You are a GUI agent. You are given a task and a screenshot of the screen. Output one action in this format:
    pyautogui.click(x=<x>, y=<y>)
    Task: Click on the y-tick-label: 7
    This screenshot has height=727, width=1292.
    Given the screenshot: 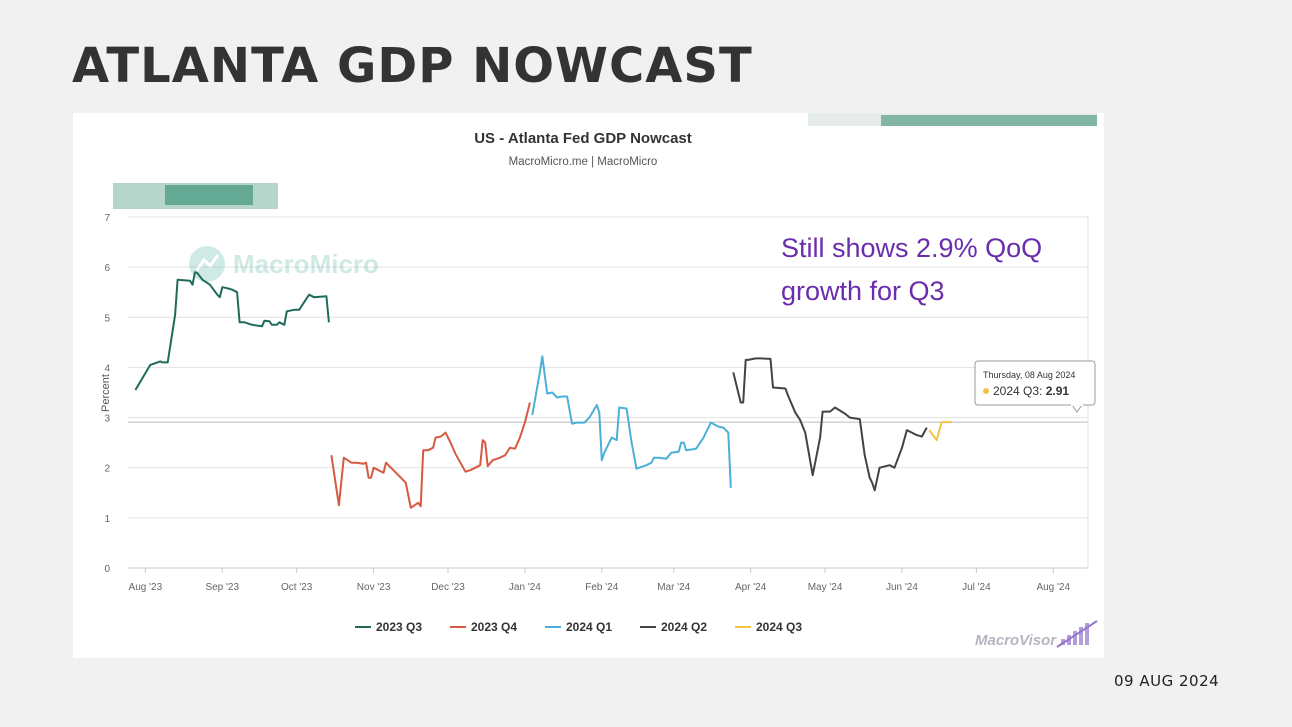 What is the action you would take?
    pyautogui.click(x=107, y=218)
    